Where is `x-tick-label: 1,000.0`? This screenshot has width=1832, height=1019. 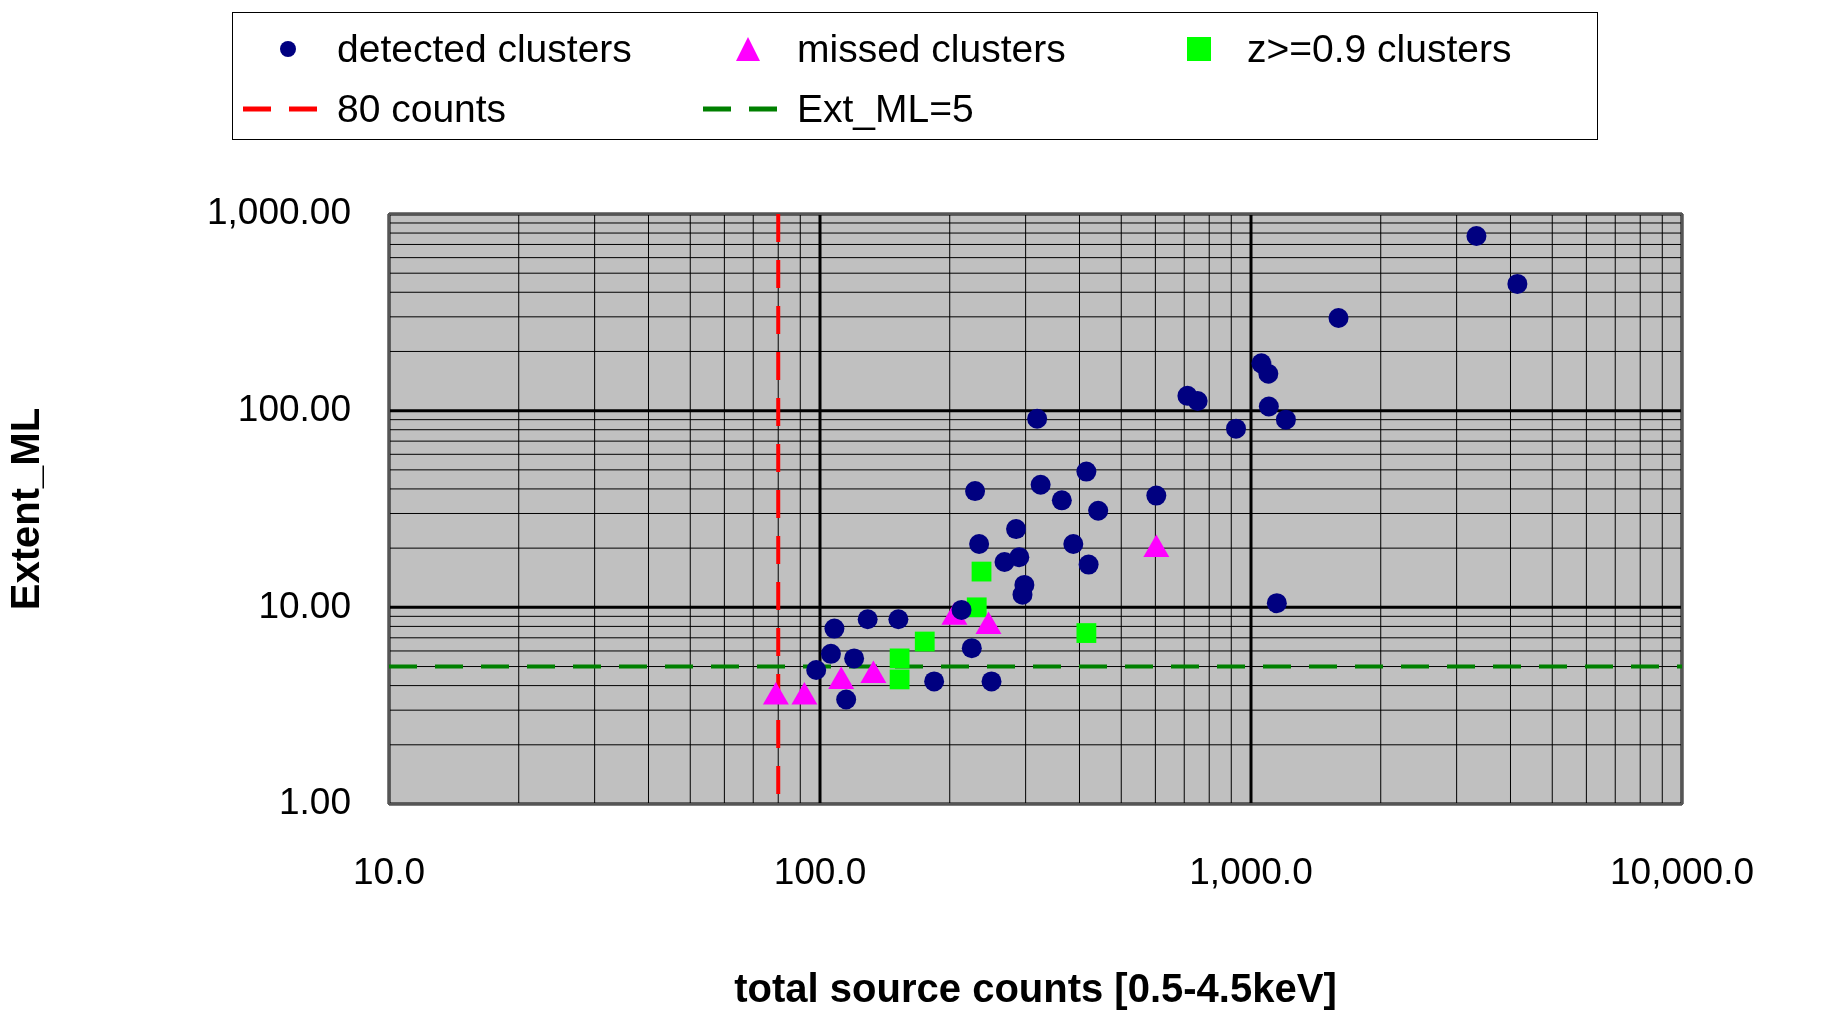 x-tick-label: 1,000.0 is located at coordinates (1251, 872).